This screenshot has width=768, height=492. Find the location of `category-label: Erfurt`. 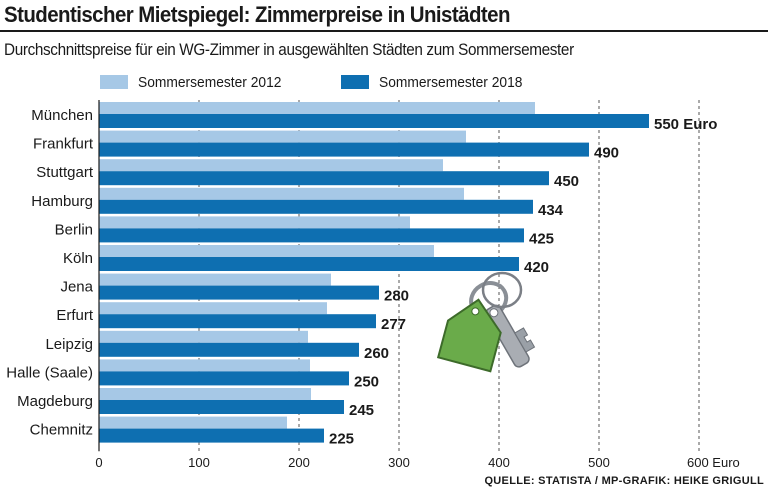

category-label: Erfurt is located at coordinates (75, 315).